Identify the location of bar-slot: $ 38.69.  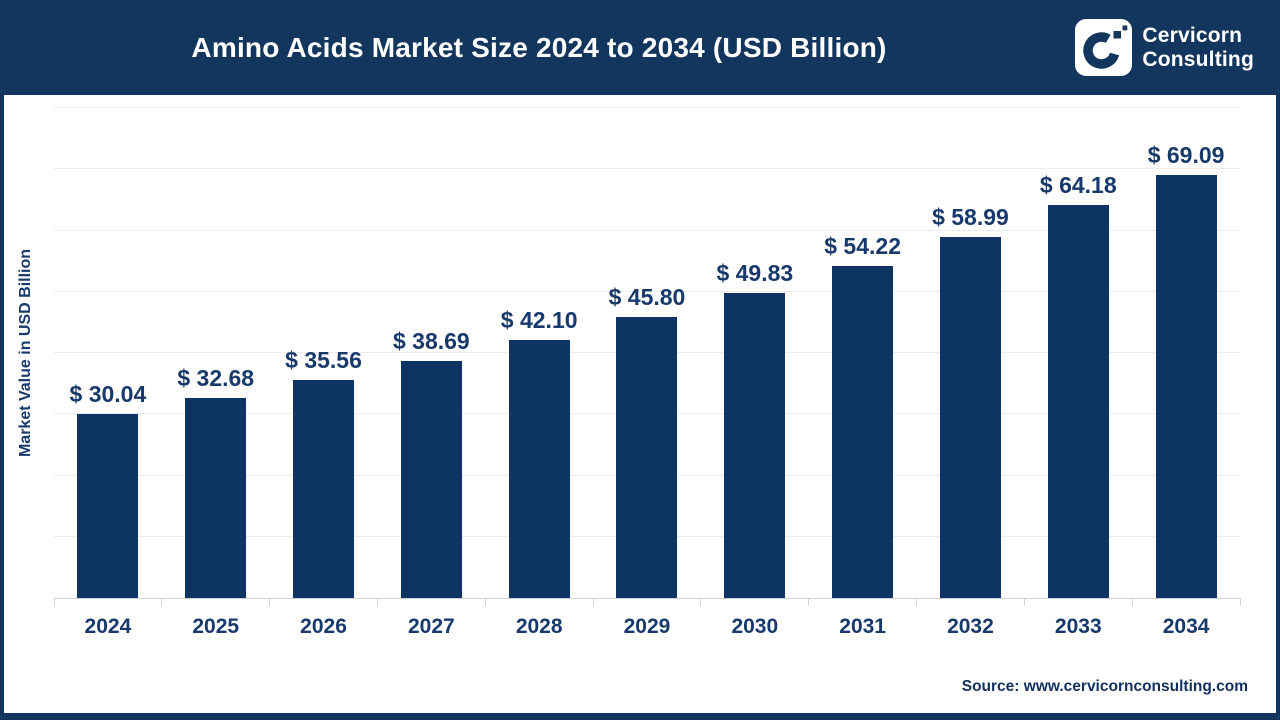
(431, 353).